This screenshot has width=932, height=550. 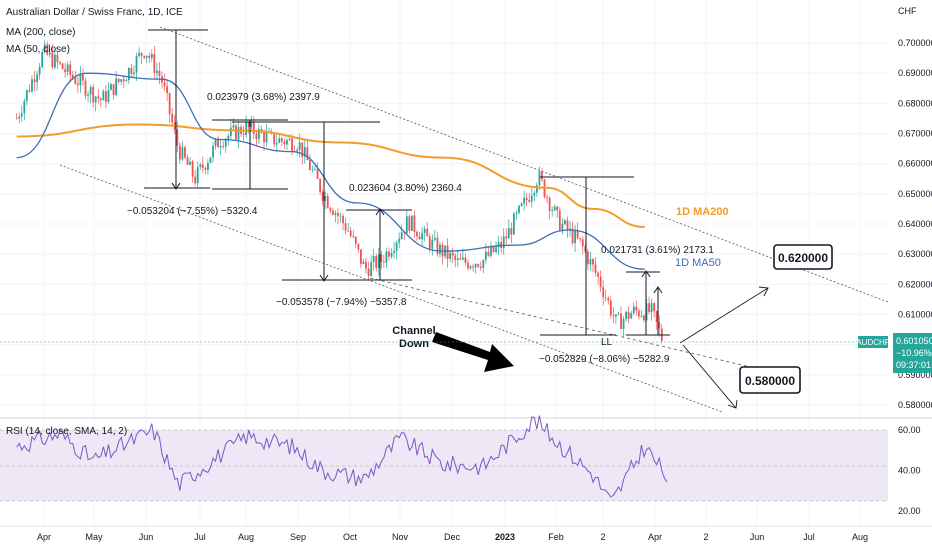 I want to click on price-tick-label: 0.630000, so click(x=915, y=254).